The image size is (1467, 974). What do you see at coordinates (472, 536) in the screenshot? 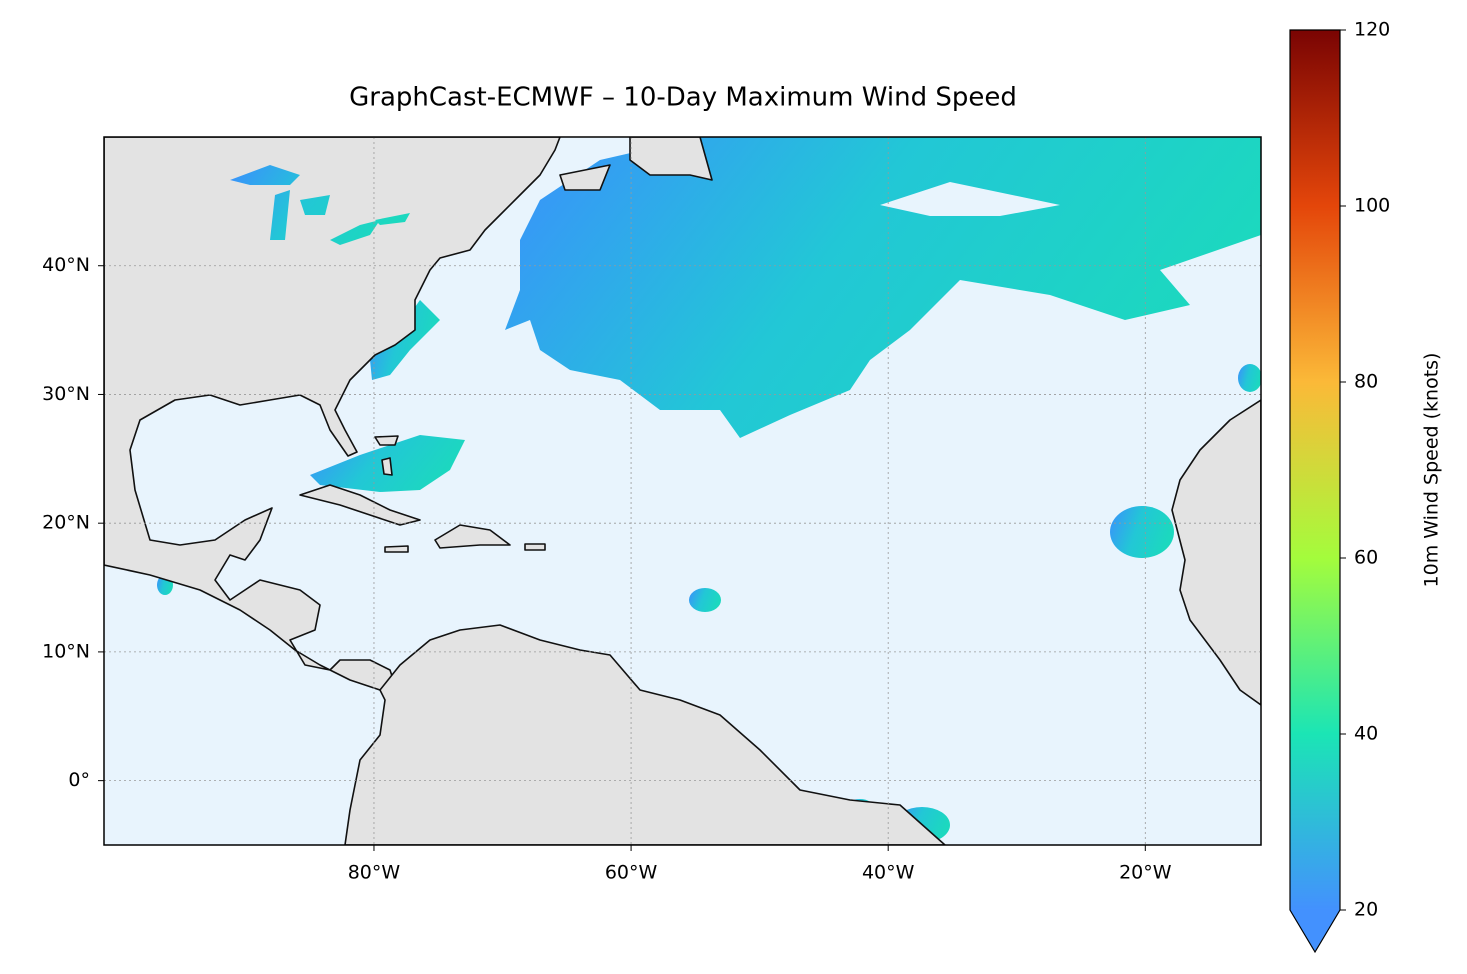
I see `hispaniola` at bounding box center [472, 536].